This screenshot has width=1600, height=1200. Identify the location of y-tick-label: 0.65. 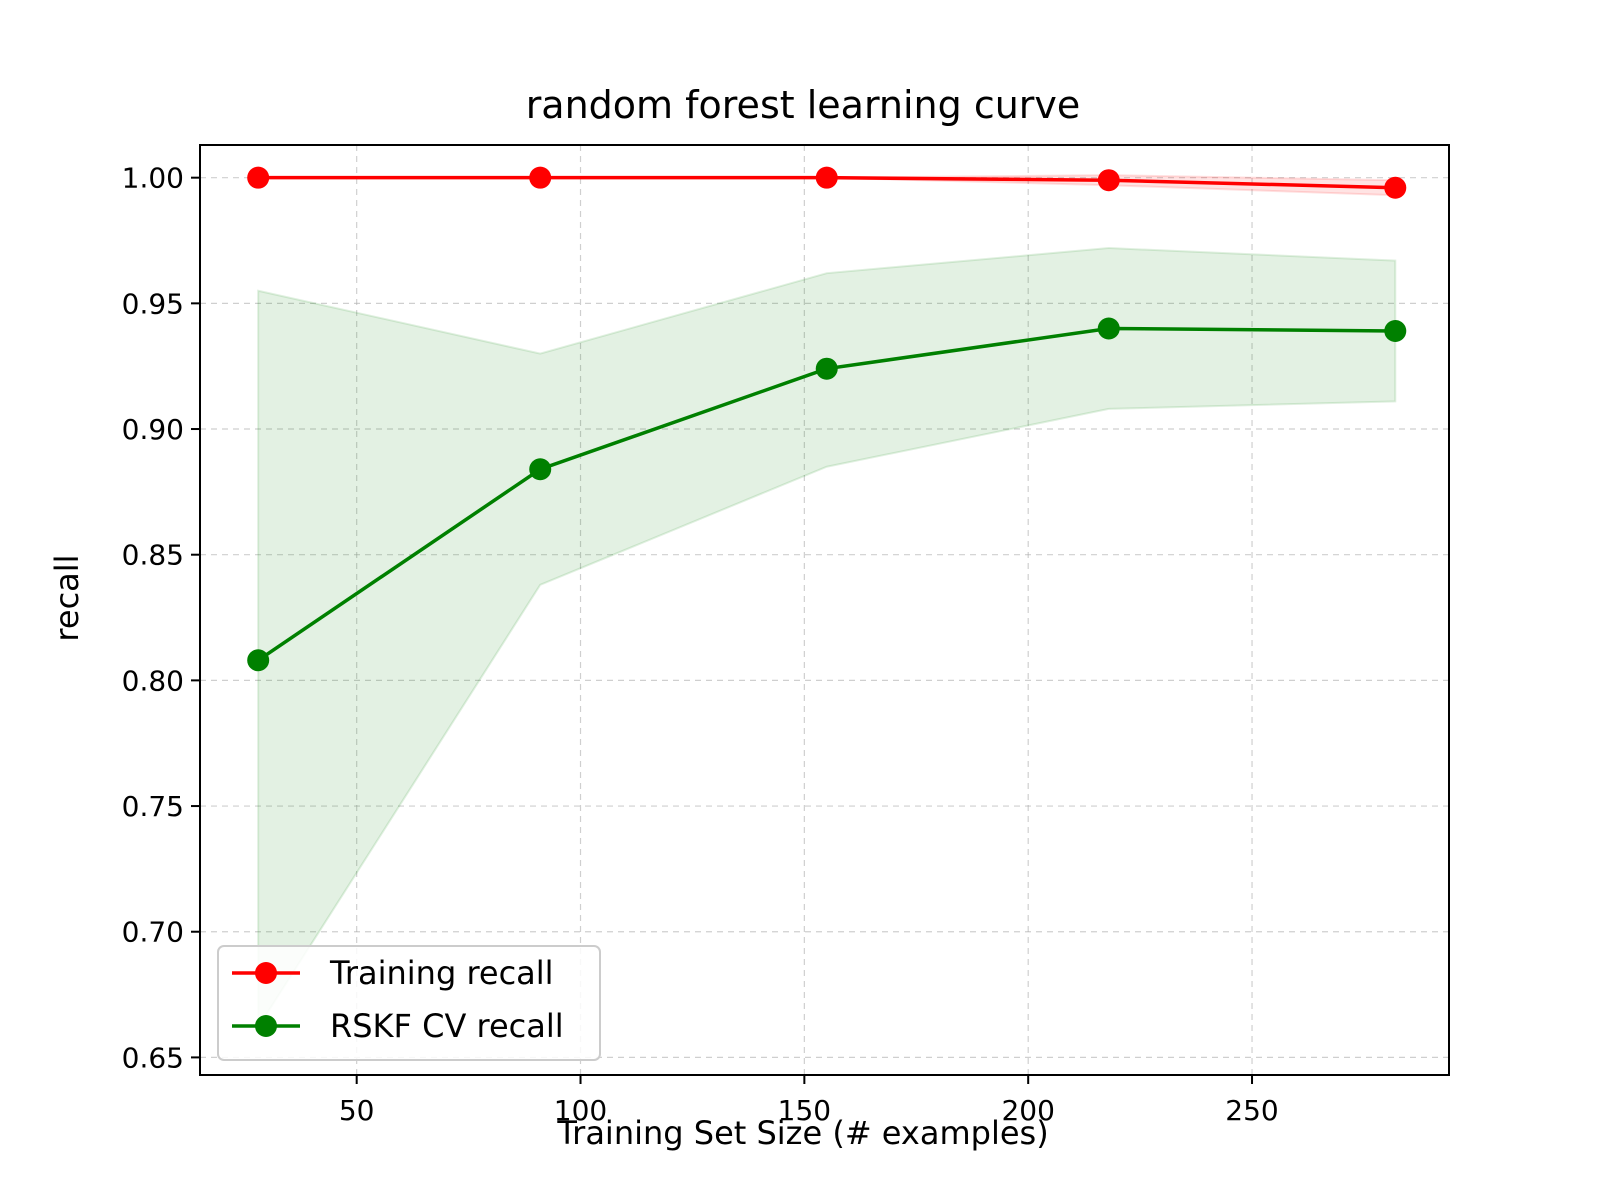
(153, 1057).